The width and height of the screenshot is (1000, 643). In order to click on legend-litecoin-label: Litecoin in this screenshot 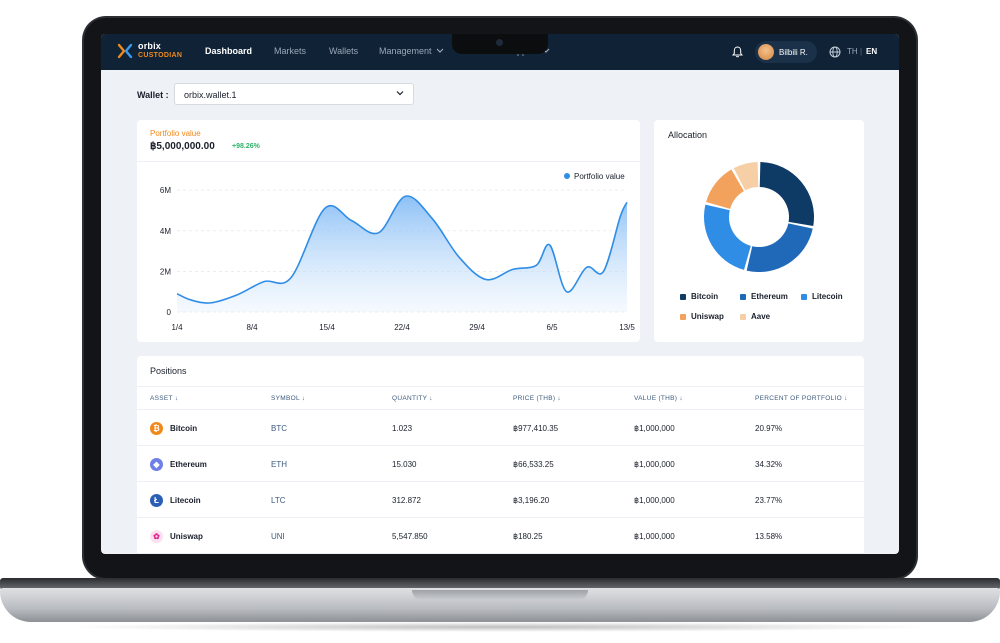, I will do `click(827, 296)`.